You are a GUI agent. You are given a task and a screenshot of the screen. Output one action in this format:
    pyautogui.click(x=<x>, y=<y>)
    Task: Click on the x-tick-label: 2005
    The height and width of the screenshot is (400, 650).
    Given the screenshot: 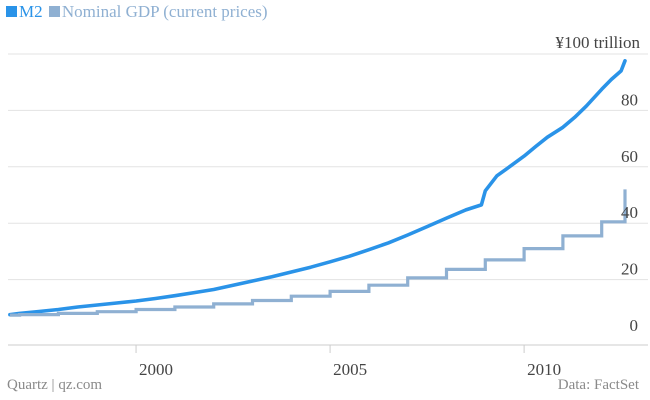 What is the action you would take?
    pyautogui.click(x=350, y=369)
    